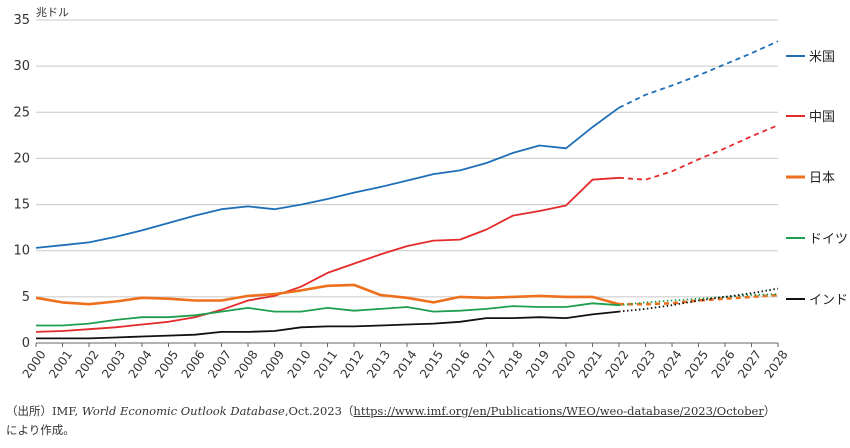 Image resolution: width=850 pixels, height=448 pixels. Describe the element at coordinates (484, 364) in the screenshot. I see `x-tick-label: 2017` at that location.